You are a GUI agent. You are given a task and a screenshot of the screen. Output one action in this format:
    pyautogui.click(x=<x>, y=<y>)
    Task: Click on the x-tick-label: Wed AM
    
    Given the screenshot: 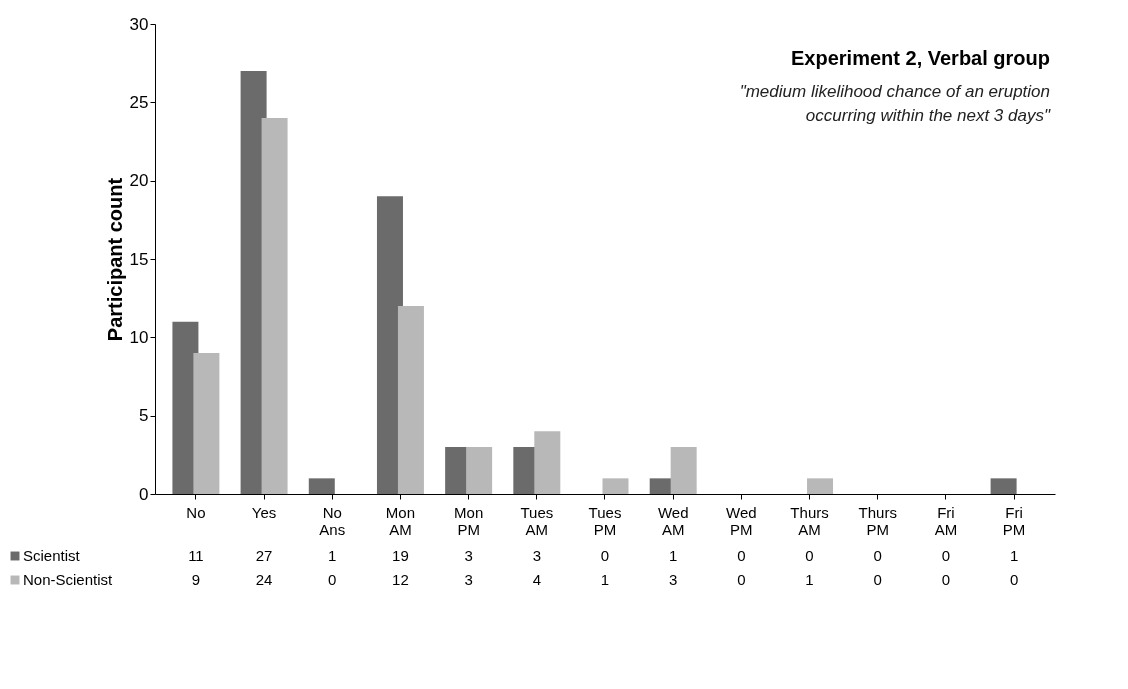 What is the action you would take?
    pyautogui.click(x=673, y=520)
    